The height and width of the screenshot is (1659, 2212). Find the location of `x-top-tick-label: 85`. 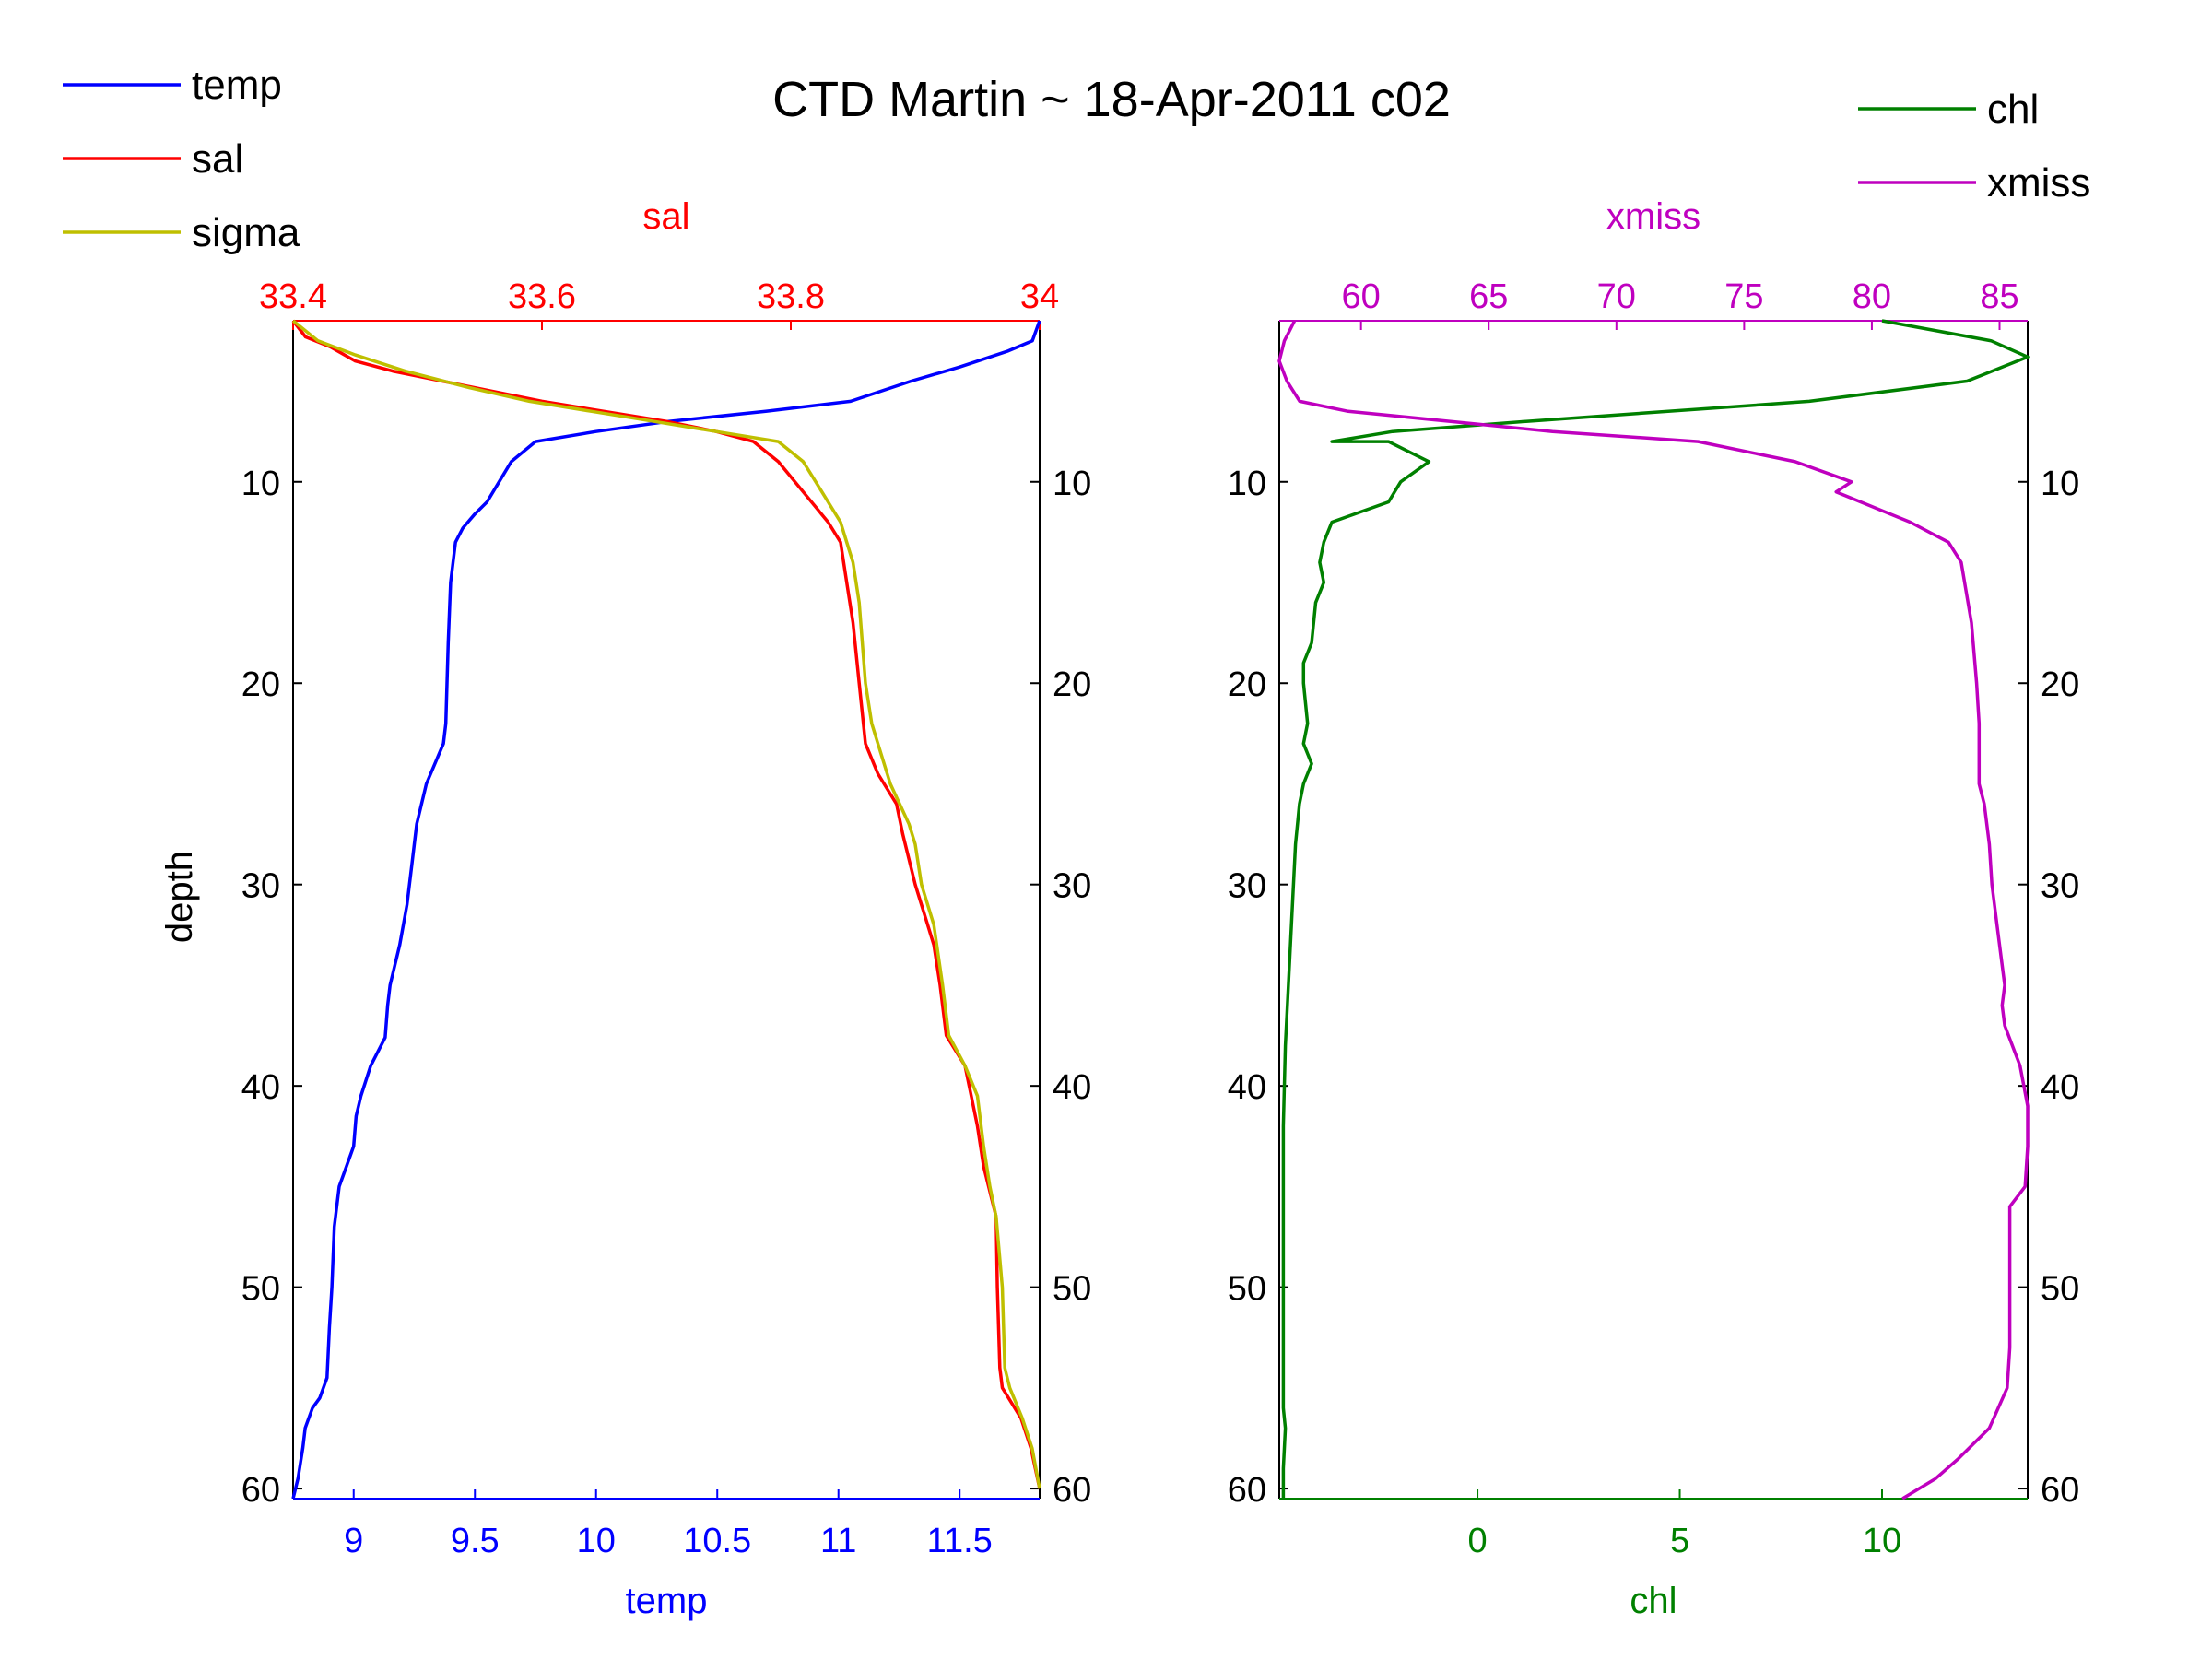

x-top-tick-label: 85 is located at coordinates (1999, 296).